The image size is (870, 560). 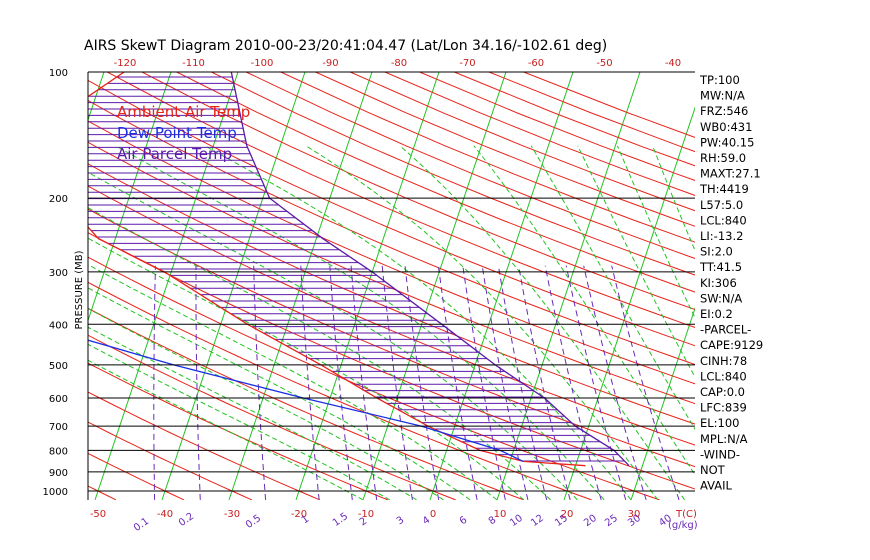 I want to click on top-temp-tick-label: -100, so click(x=262, y=63).